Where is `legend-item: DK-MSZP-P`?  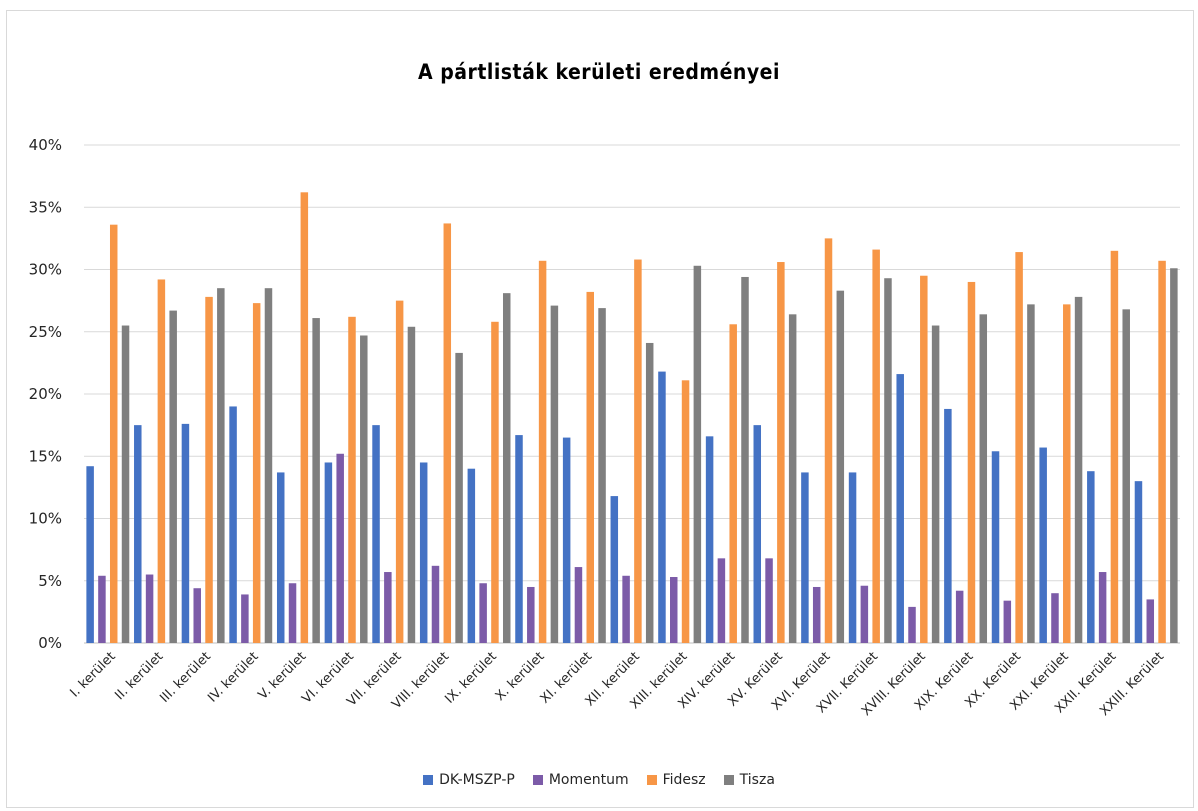
legend-item: DK-MSZP-P is located at coordinates (469, 780).